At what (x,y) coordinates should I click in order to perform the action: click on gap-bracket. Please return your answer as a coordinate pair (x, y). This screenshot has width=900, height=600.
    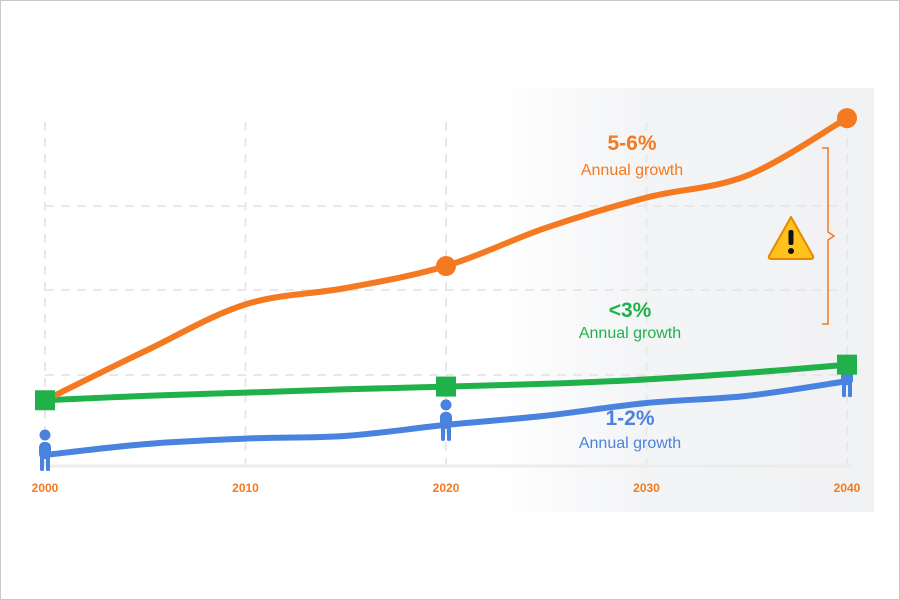
    Looking at the image, I should click on (829, 236).